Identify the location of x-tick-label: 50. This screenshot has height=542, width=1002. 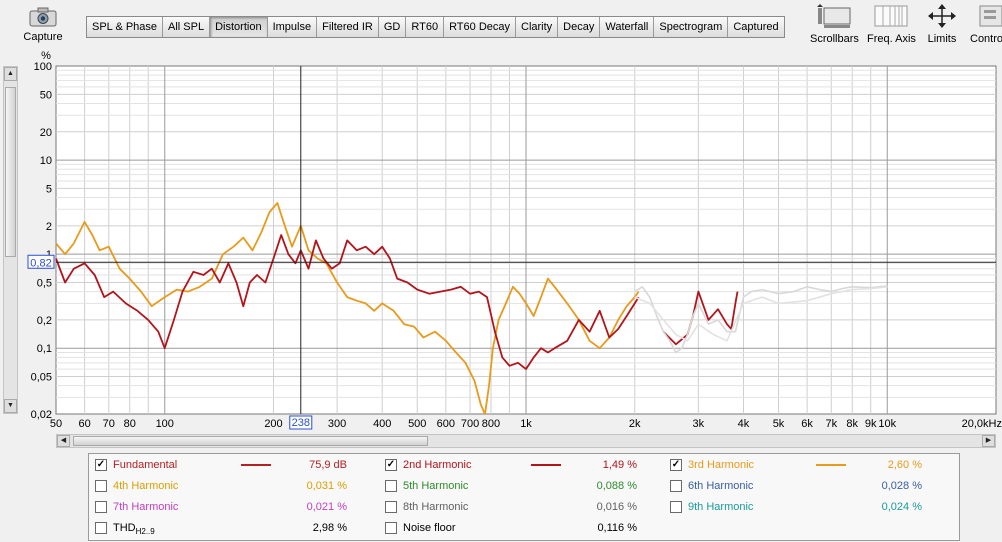
(56, 424).